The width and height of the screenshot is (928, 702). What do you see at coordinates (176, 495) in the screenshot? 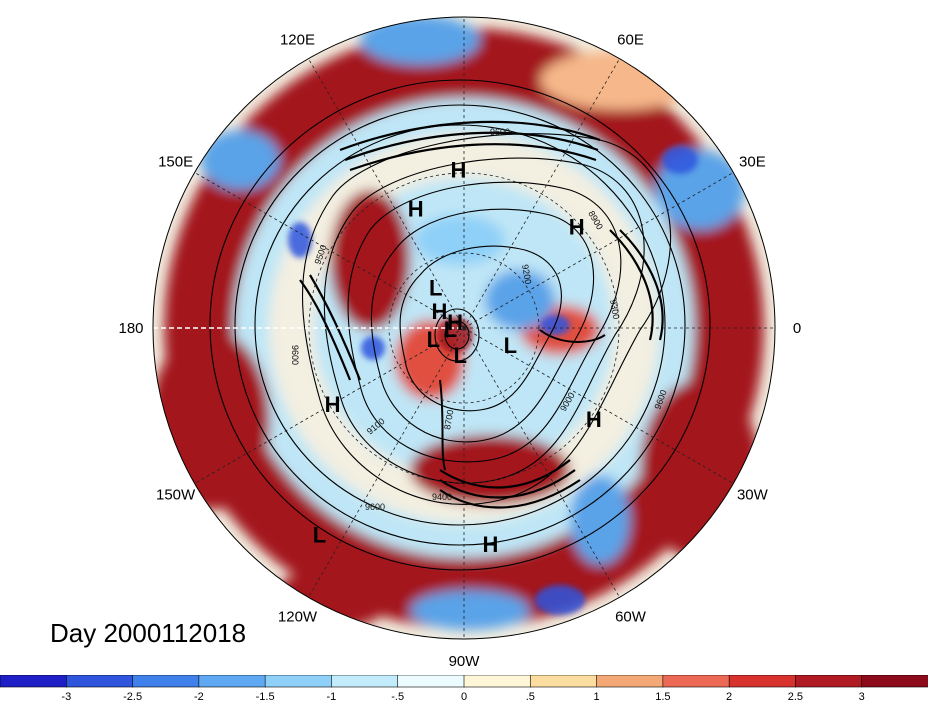
I see `longitude-label: 150W` at bounding box center [176, 495].